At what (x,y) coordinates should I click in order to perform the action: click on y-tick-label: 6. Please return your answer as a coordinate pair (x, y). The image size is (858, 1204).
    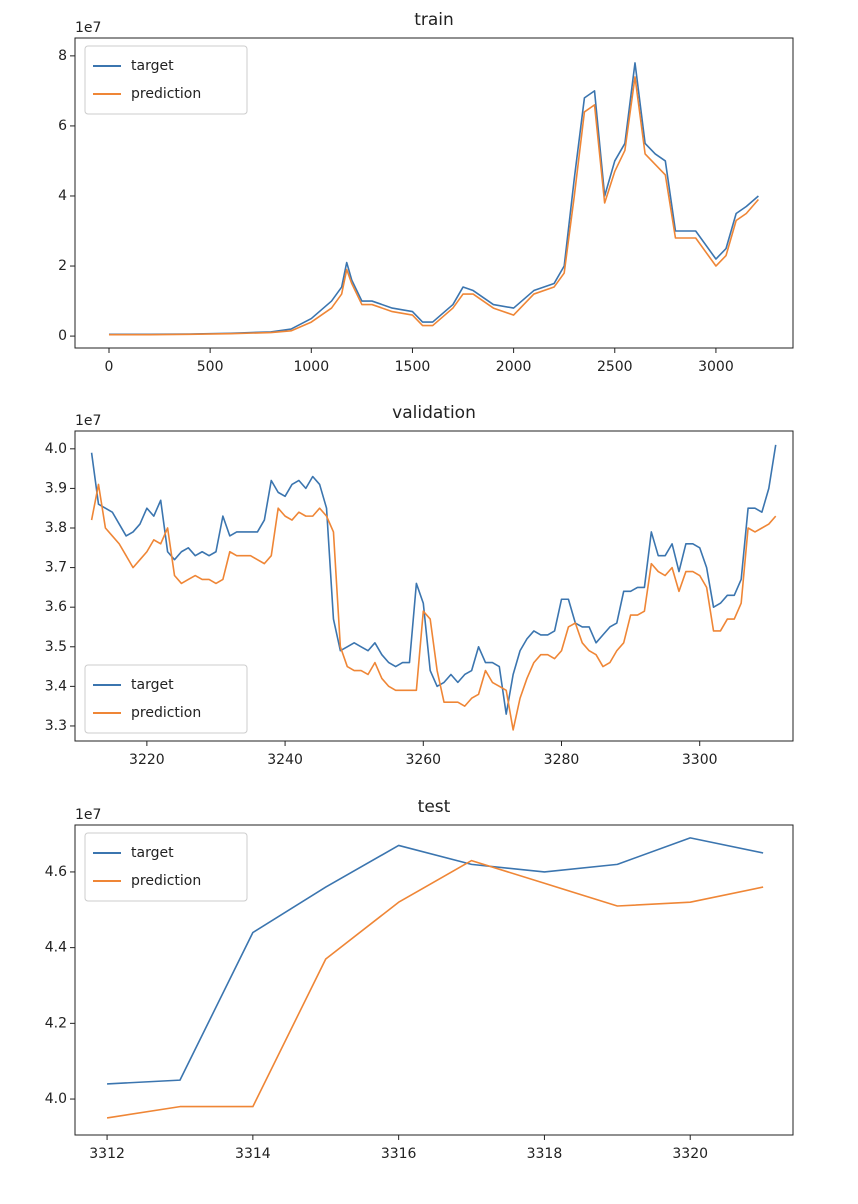
    Looking at the image, I should click on (62, 126).